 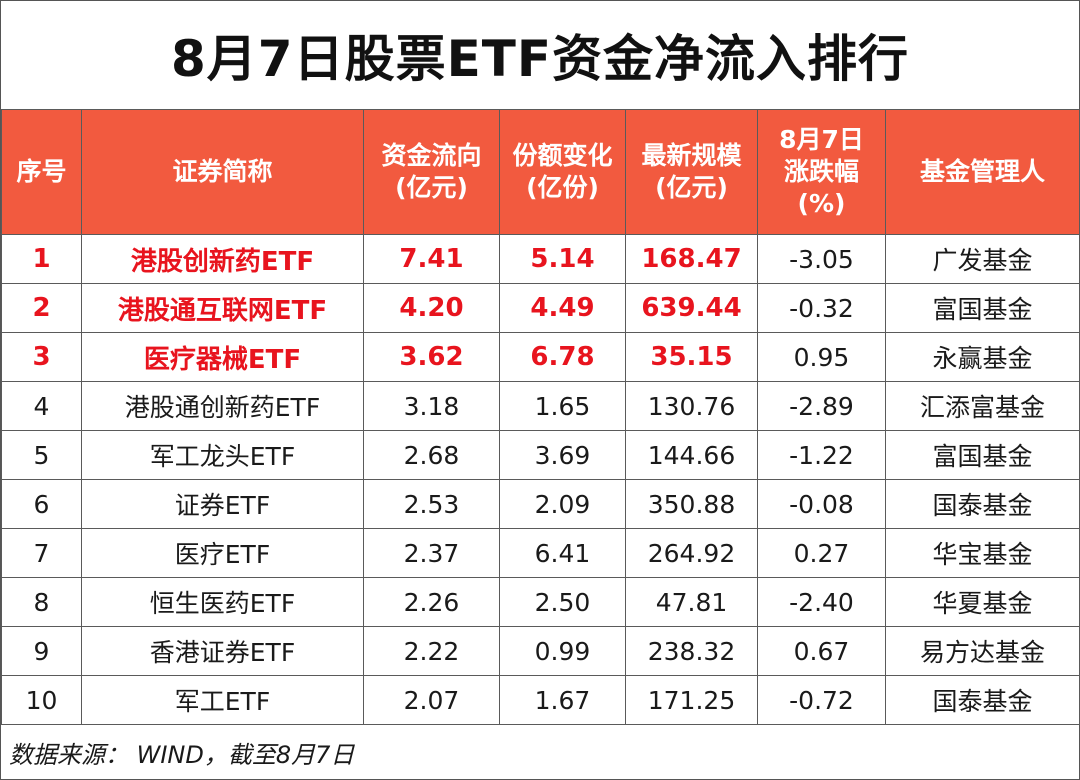 I want to click on cell-name: 医疗器械ETF, so click(x=222, y=357).